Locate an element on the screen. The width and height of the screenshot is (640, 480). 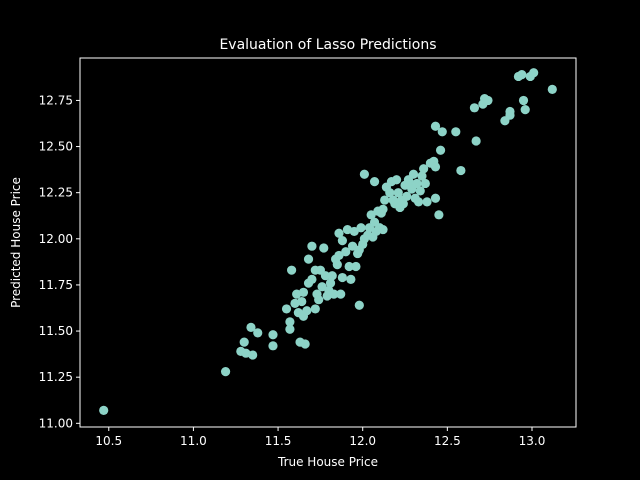
y-tick-label: 11.25 is located at coordinates (56, 377).